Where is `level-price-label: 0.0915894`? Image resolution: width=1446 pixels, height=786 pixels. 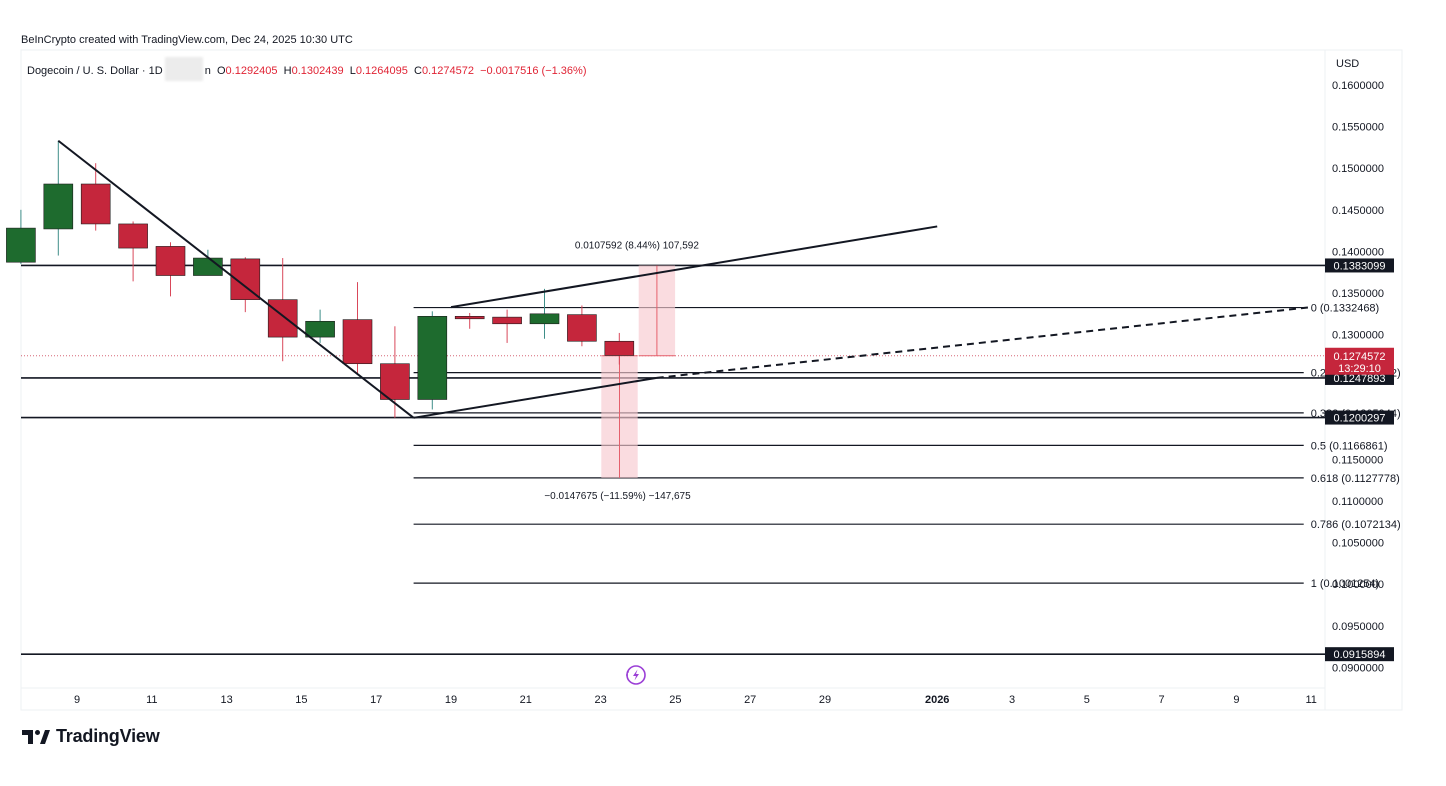
level-price-label: 0.0915894 is located at coordinates (1360, 655).